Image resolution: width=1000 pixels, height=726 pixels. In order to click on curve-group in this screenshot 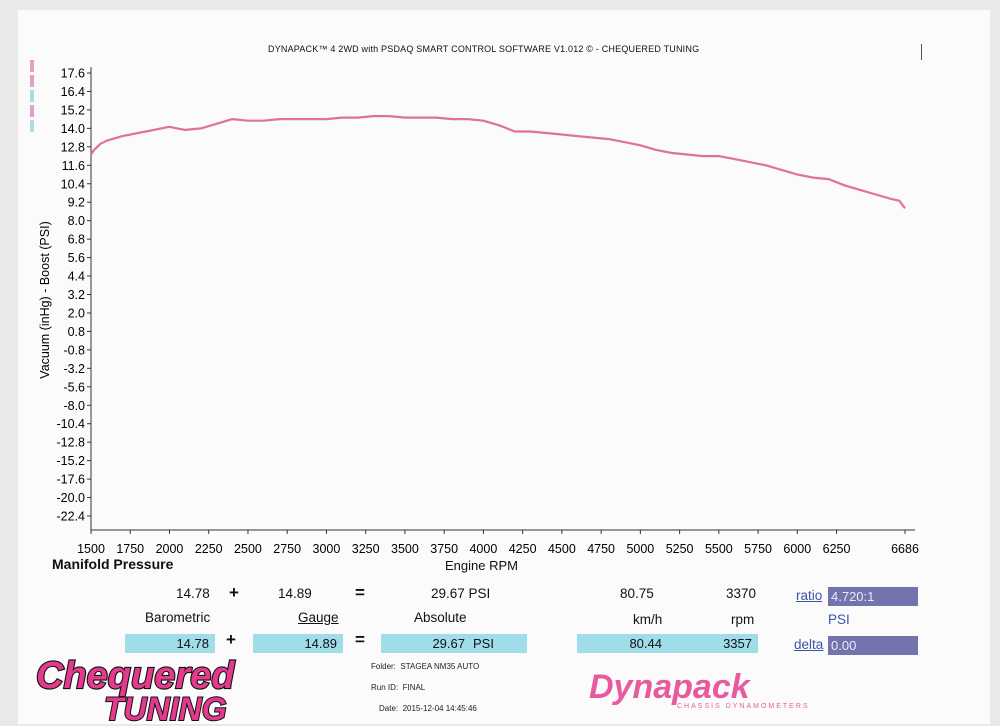, I will do `click(498, 162)`.